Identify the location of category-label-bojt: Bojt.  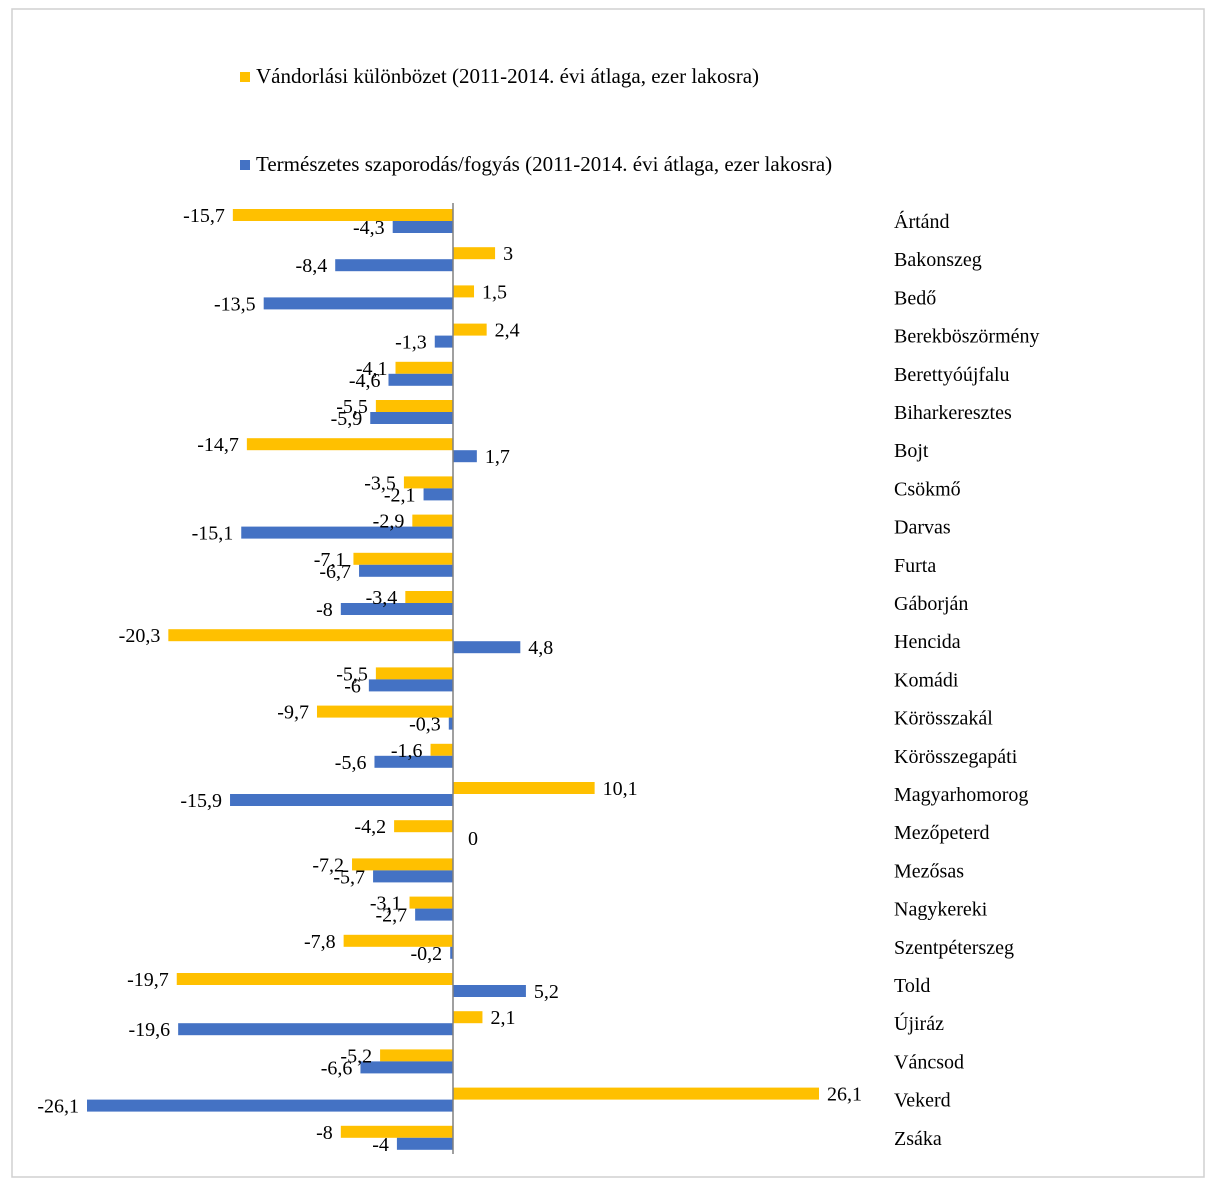
(911, 451).